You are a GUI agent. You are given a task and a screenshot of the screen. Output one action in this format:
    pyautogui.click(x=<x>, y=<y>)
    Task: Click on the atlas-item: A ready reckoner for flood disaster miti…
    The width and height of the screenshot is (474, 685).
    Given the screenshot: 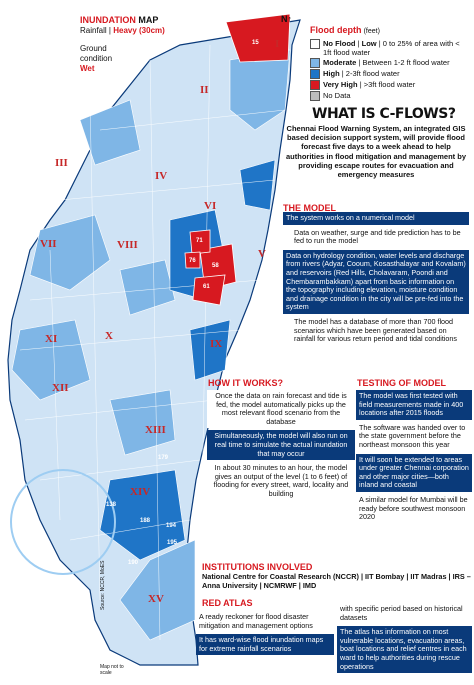 What is the action you would take?
    pyautogui.click(x=265, y=622)
    